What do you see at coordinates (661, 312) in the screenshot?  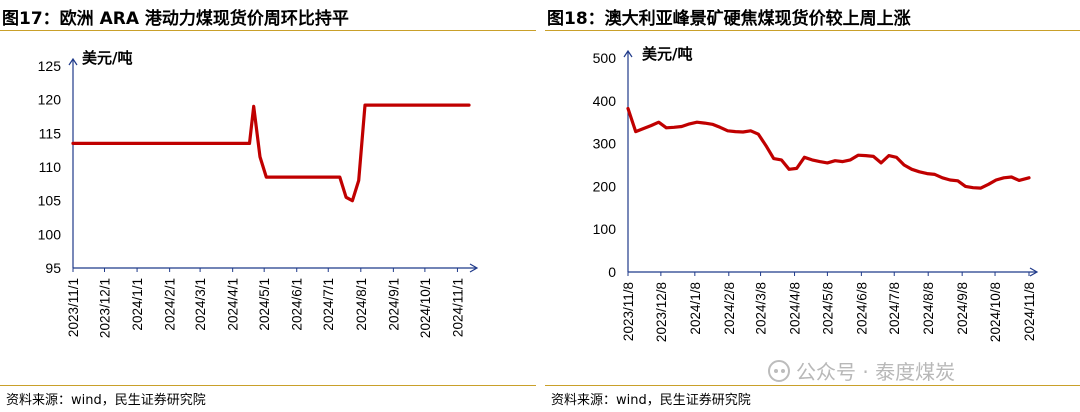 I see `x-tick-label: 2023/12/8` at bounding box center [661, 312].